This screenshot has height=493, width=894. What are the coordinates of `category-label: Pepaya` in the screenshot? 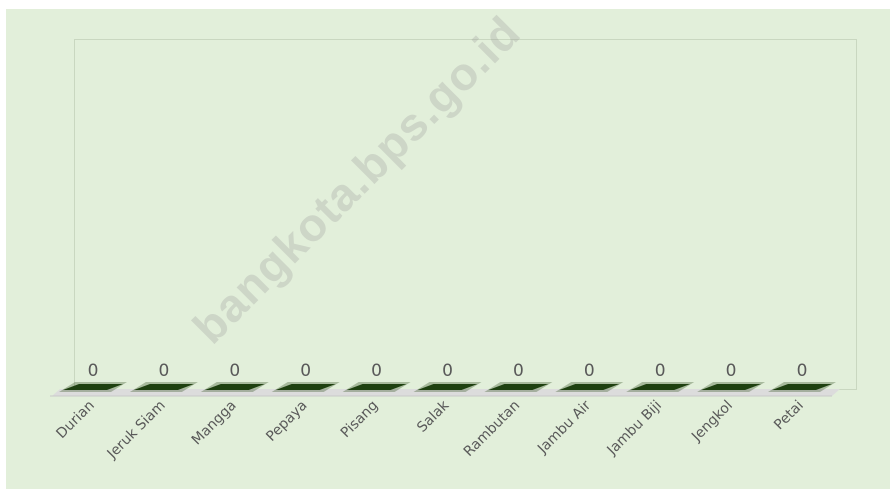 It's located at (286, 421).